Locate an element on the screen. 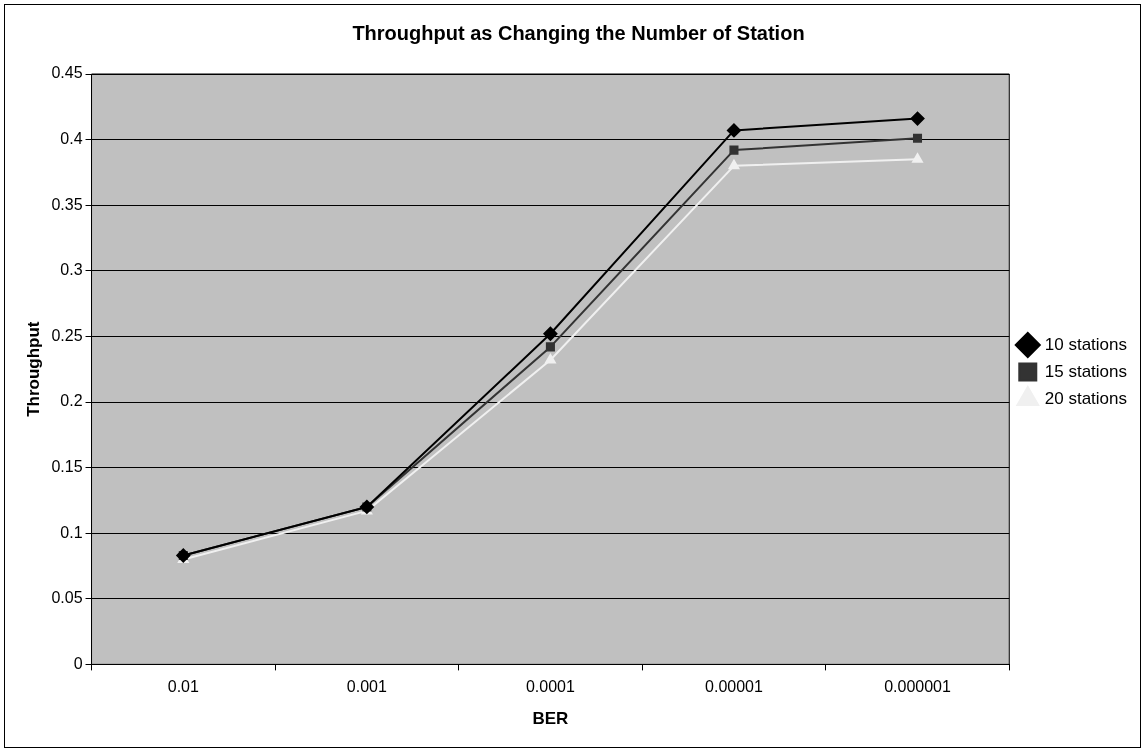 This screenshot has width=1147, height=754. x-axis-title: BER is located at coordinates (550, 719).